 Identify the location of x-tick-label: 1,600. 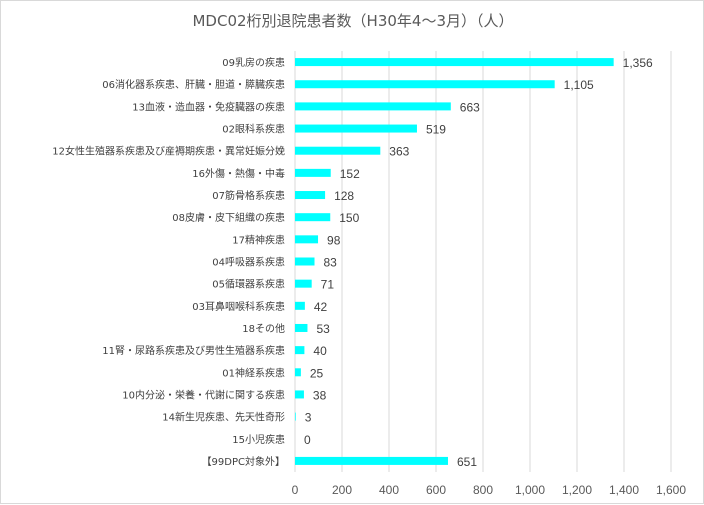
(671, 490).